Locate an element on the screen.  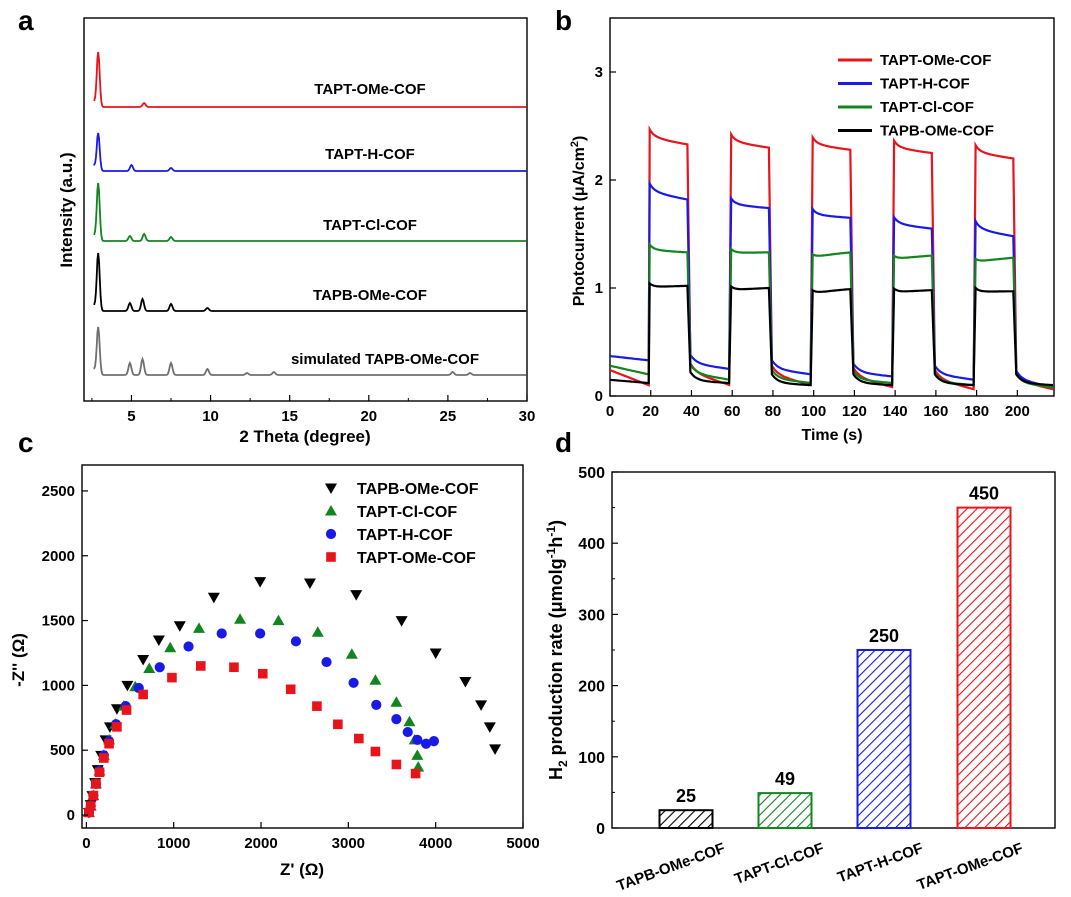
category-label-tapt-h-cof: TAPT-H-COF is located at coordinates (880, 863).